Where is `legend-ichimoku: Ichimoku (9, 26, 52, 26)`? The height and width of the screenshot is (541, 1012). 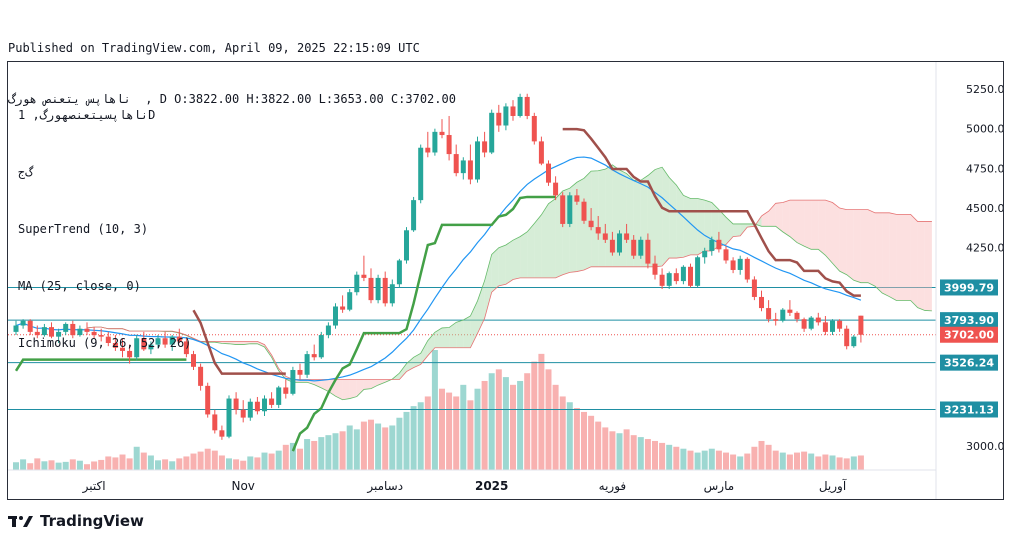
legend-ichimoku: Ichimoku (9, 26, 52, 26) is located at coordinates (105, 343).